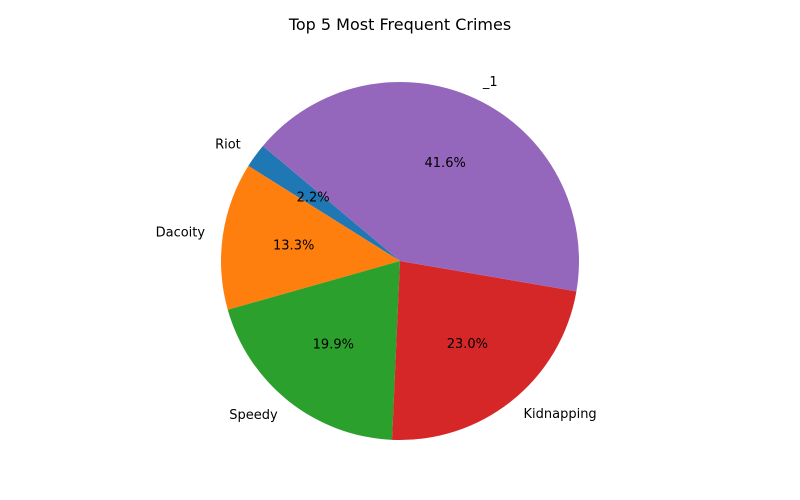 The image size is (800, 500). I want to click on slice-label: Dacoity, so click(181, 233).